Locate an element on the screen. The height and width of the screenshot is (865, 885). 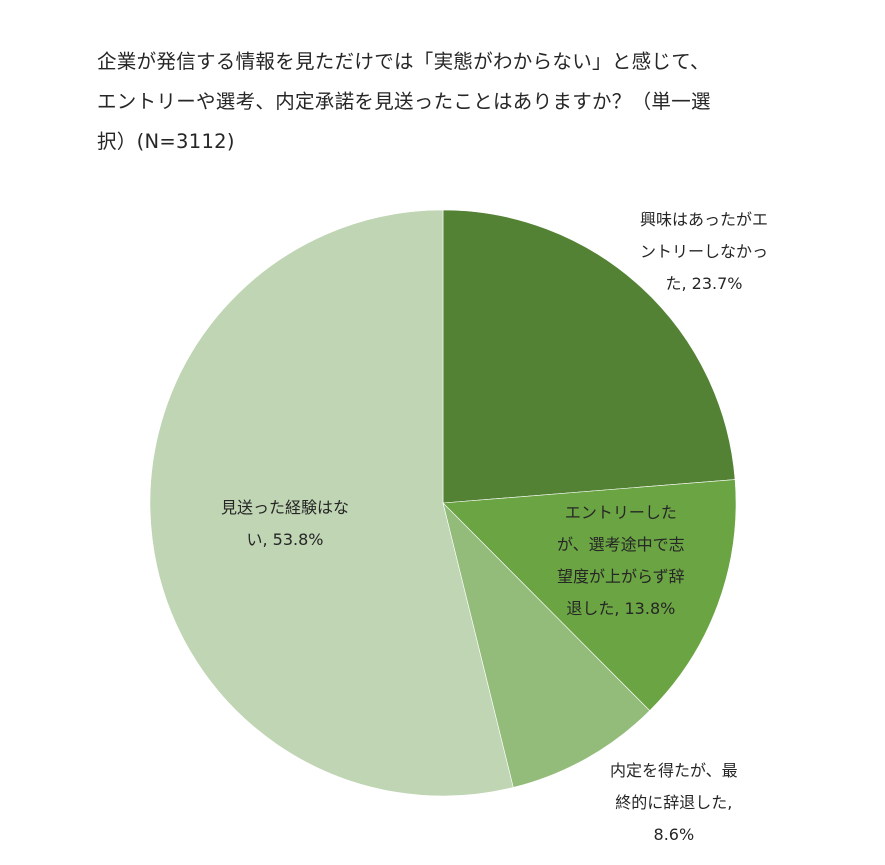
label-line: 興味はあったがエ is located at coordinates (704, 219).